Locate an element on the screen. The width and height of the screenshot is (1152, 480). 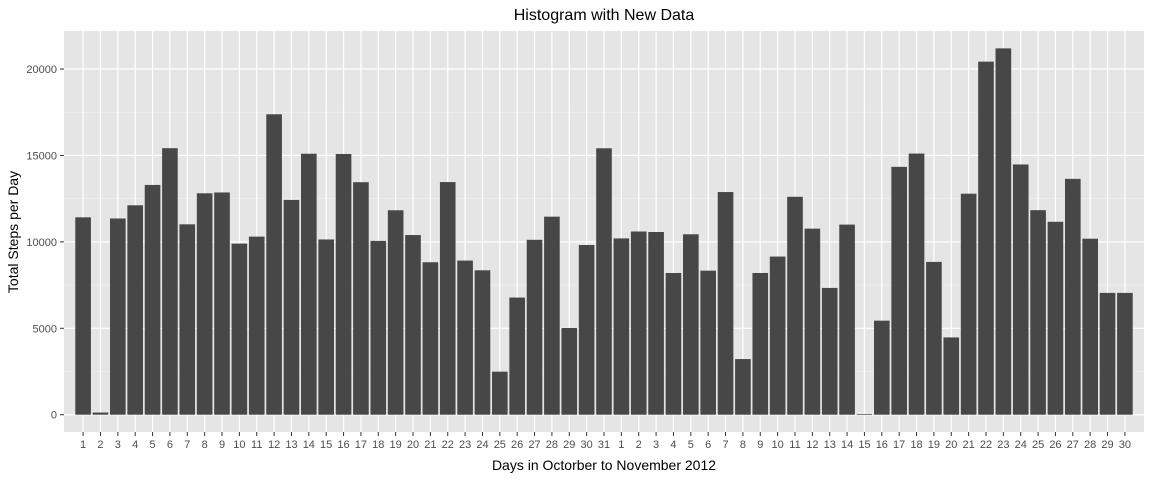
chart-title: Histogram with New Data is located at coordinates (604, 15).